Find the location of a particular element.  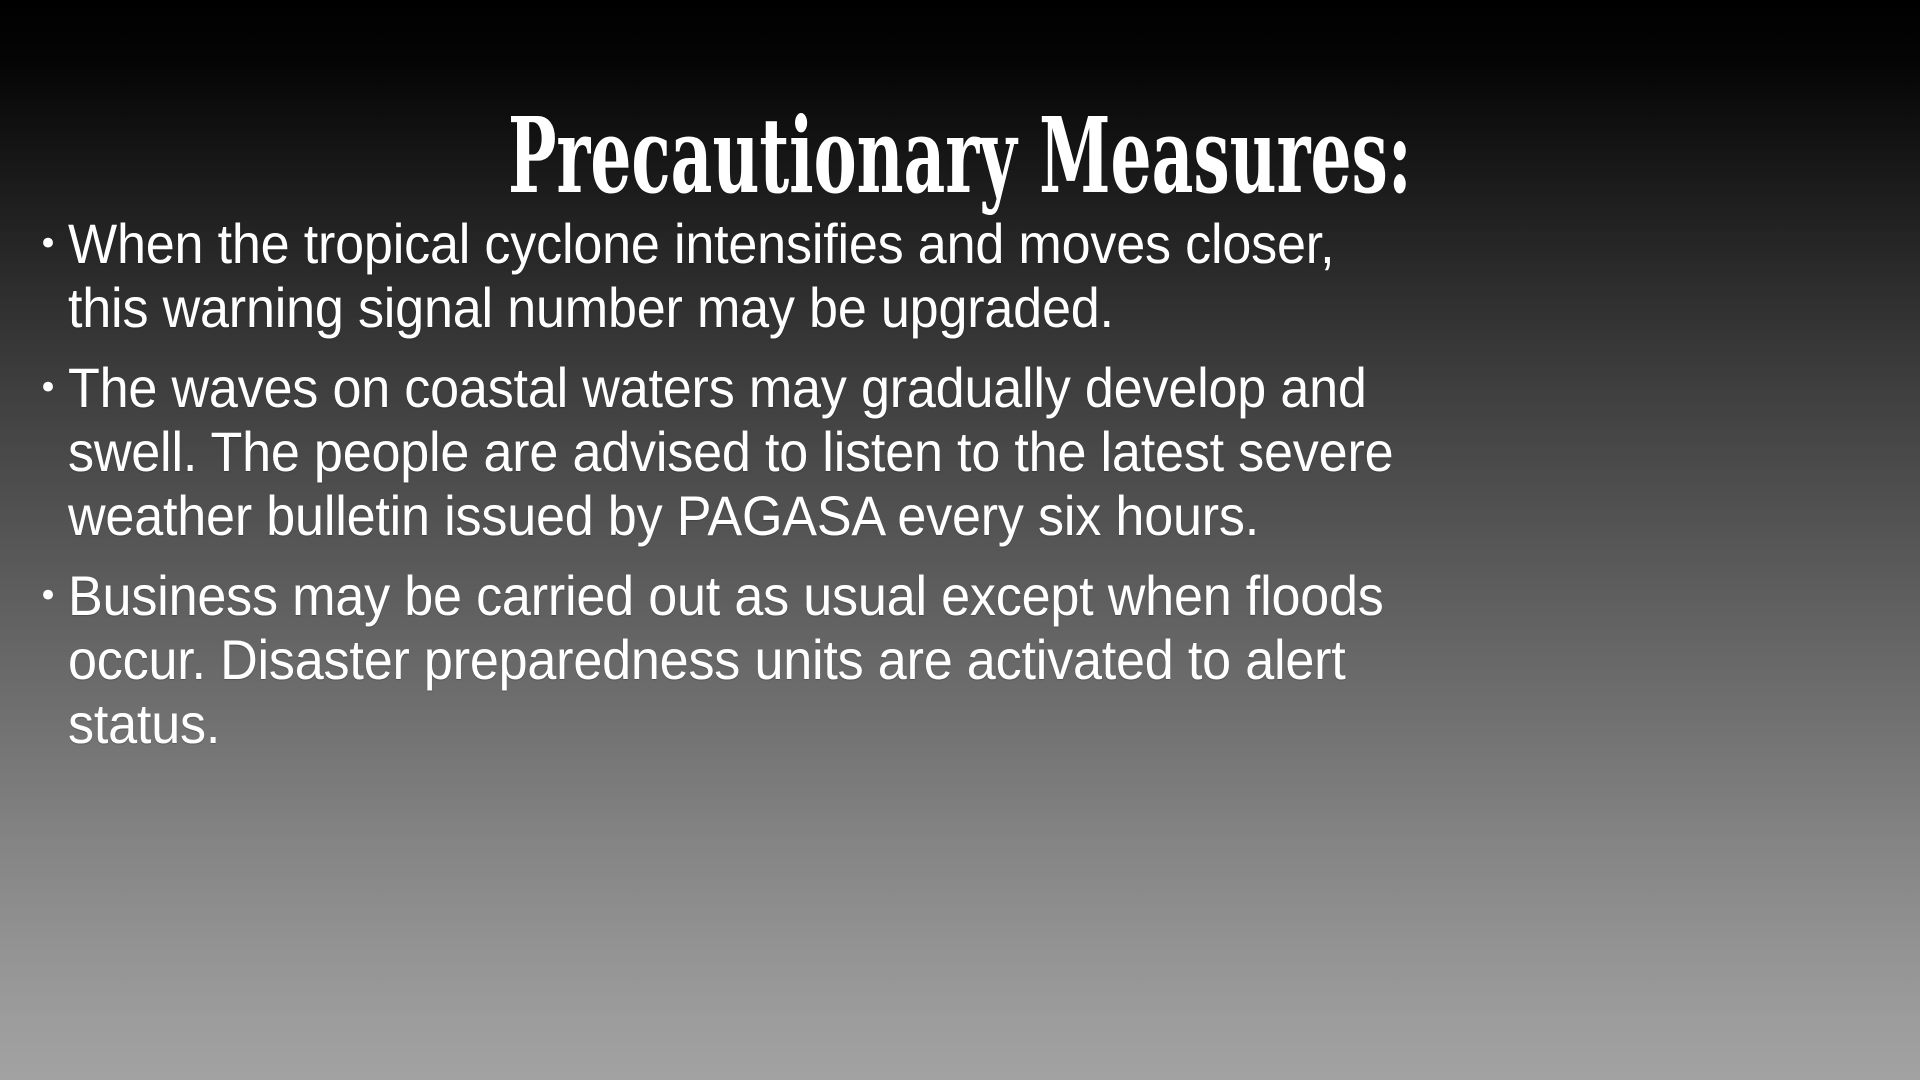

page-title: Precautionary Measures: is located at coordinates (960, 155).